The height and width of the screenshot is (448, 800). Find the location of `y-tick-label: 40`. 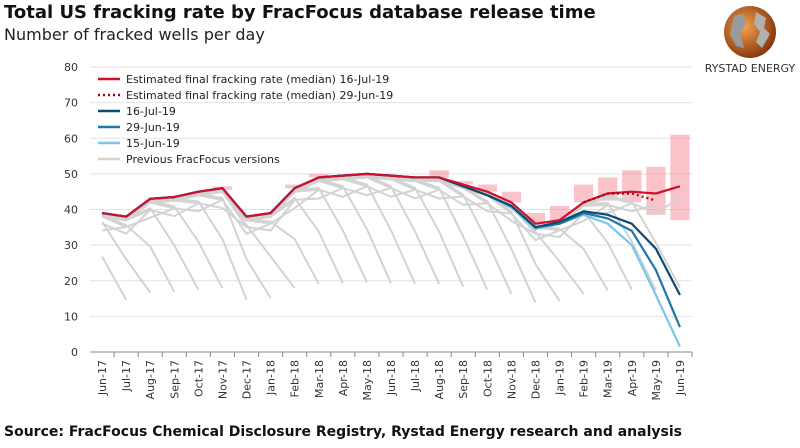

y-tick-label: 40 is located at coordinates (71, 210).